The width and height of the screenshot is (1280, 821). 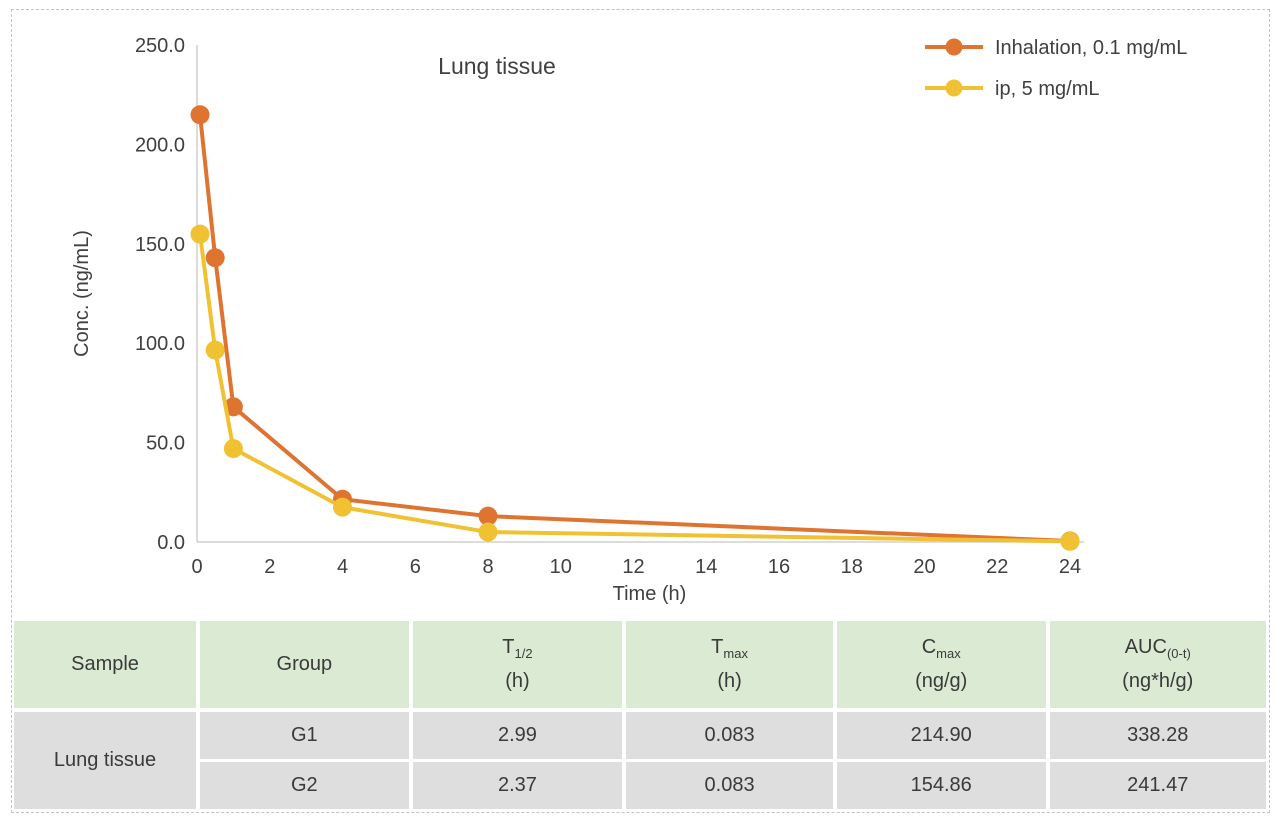 I want to click on x-tick-label: 2, so click(x=269, y=567).